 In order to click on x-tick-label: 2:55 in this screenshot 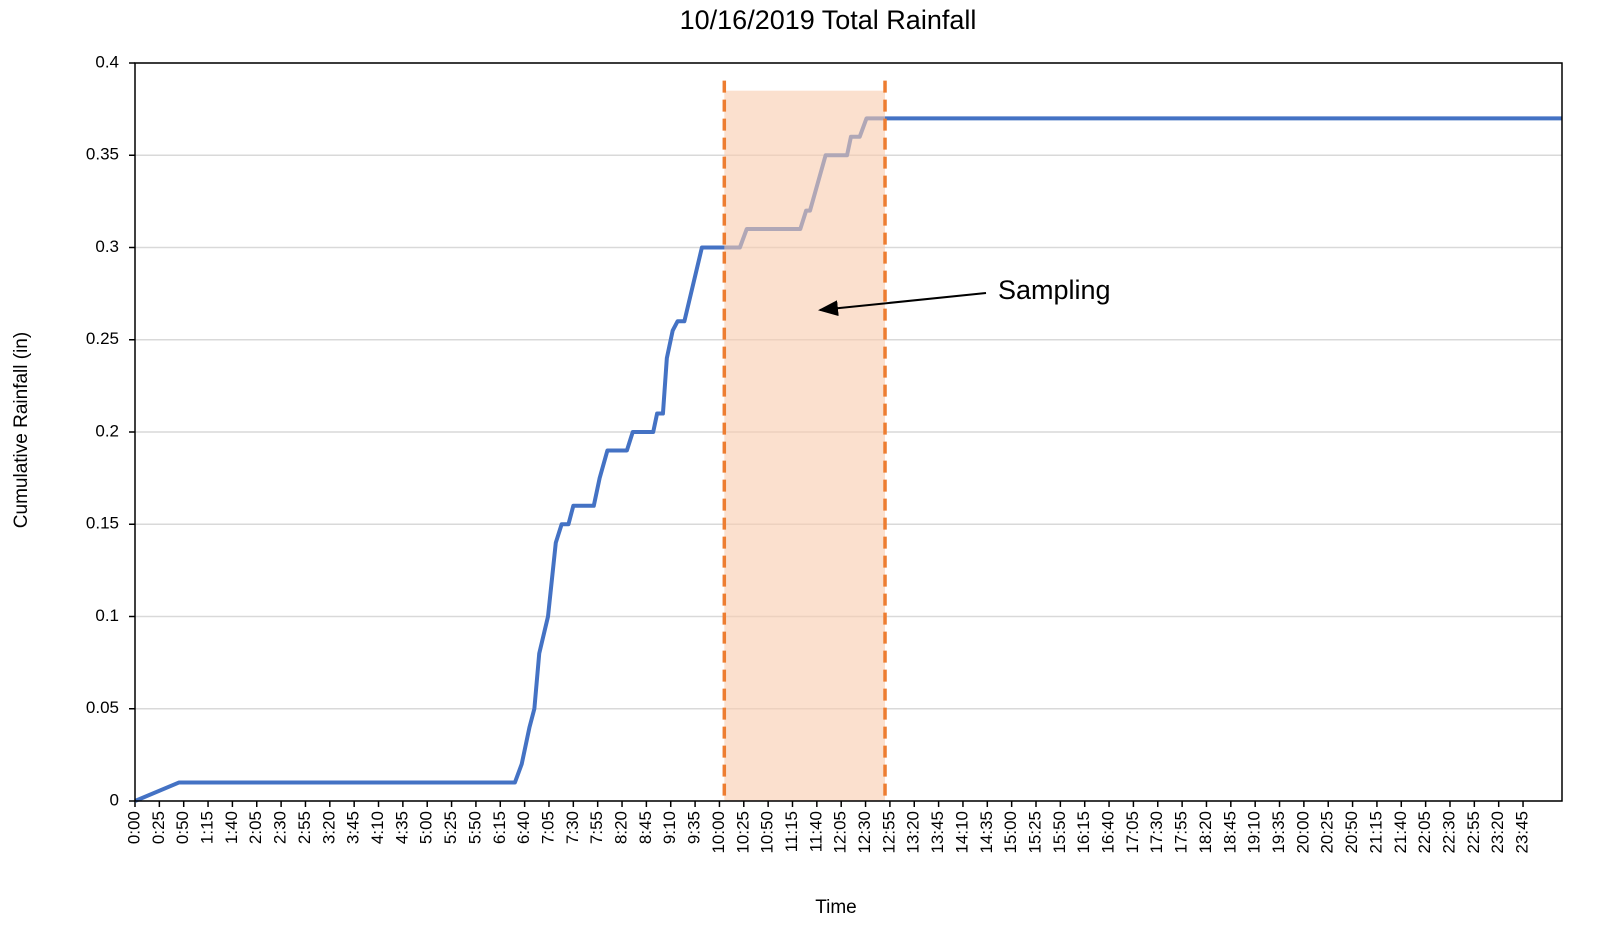, I will do `click(304, 827)`.